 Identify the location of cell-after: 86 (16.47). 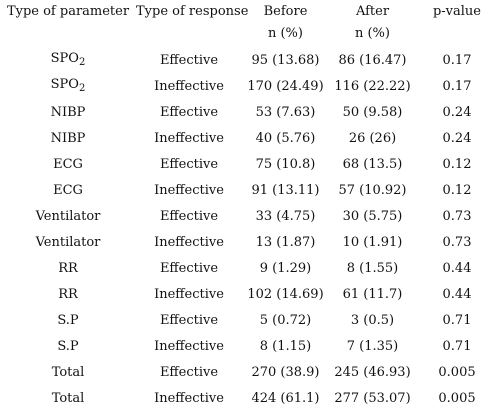
(372, 60).